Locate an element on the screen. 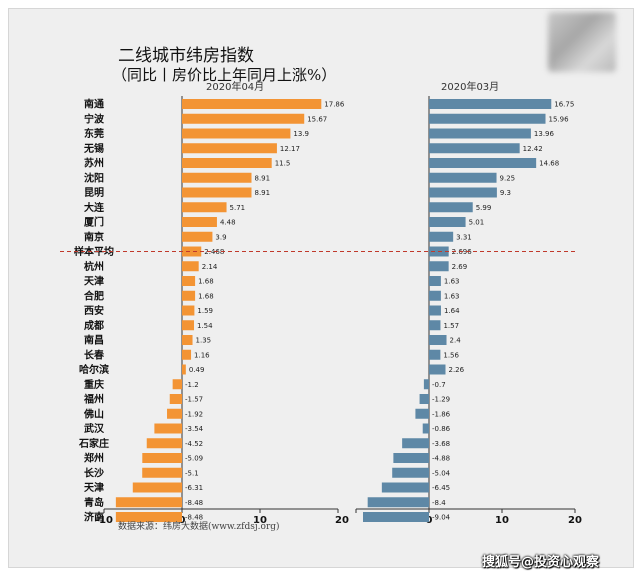  bar-value-label: 9.25 is located at coordinates (508, 178).